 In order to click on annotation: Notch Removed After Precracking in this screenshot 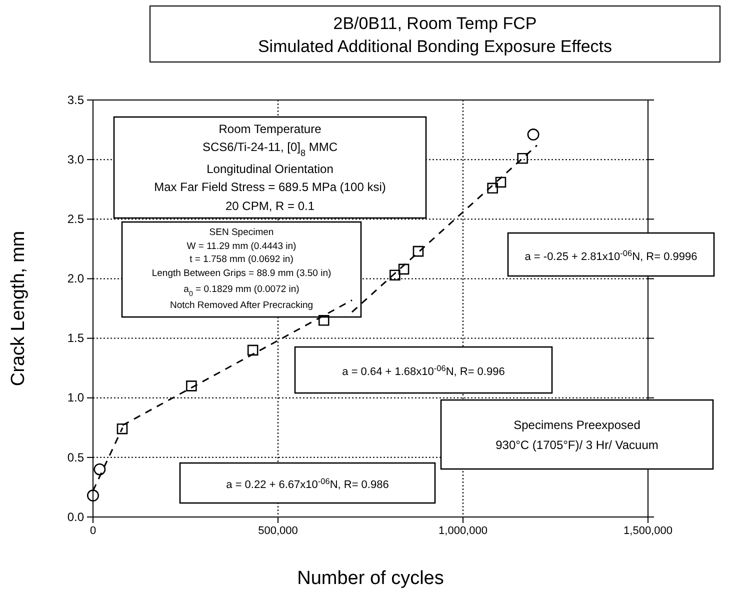, I will do `click(242, 305)`.